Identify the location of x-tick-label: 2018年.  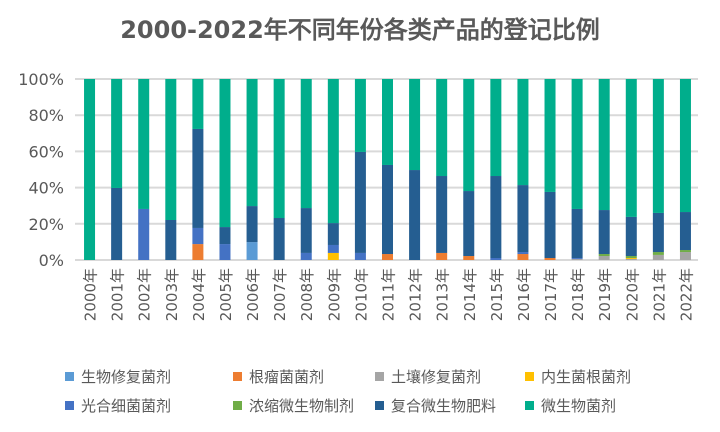
(578, 294).